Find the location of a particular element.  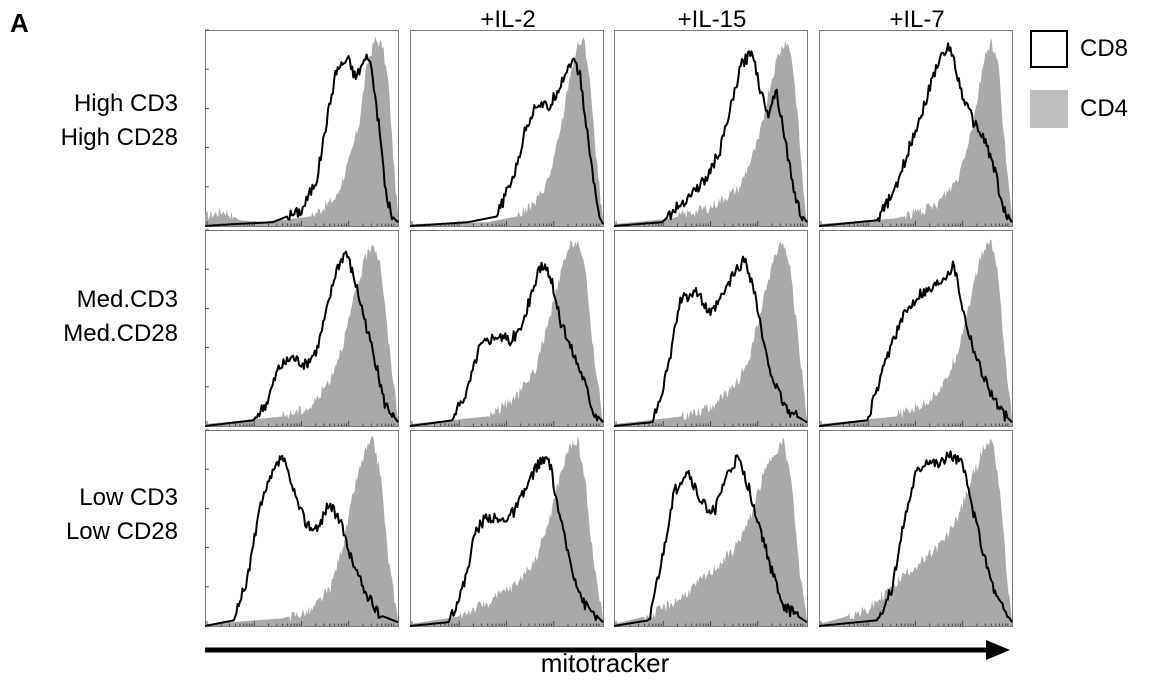

panel-letter: A is located at coordinates (19, 23).